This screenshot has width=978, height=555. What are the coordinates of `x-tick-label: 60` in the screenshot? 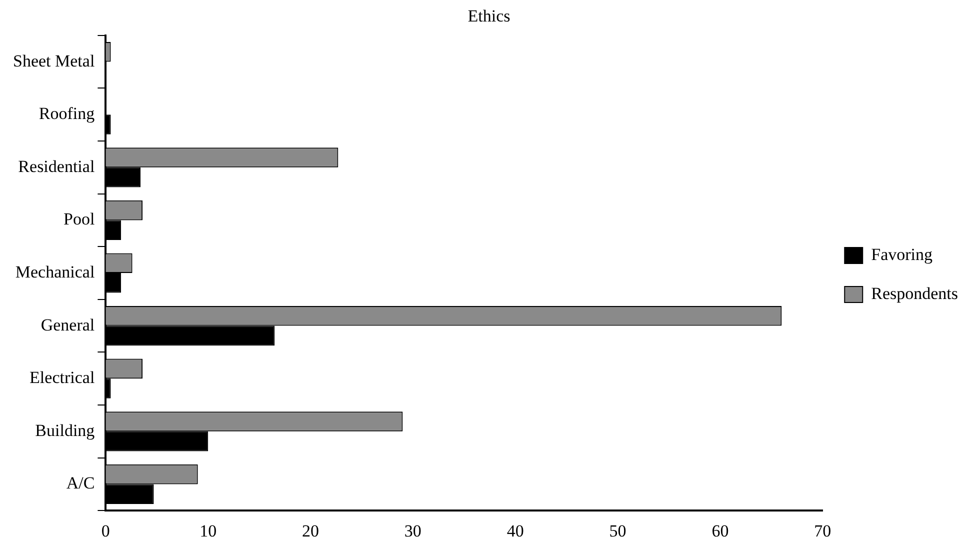 It's located at (720, 530).